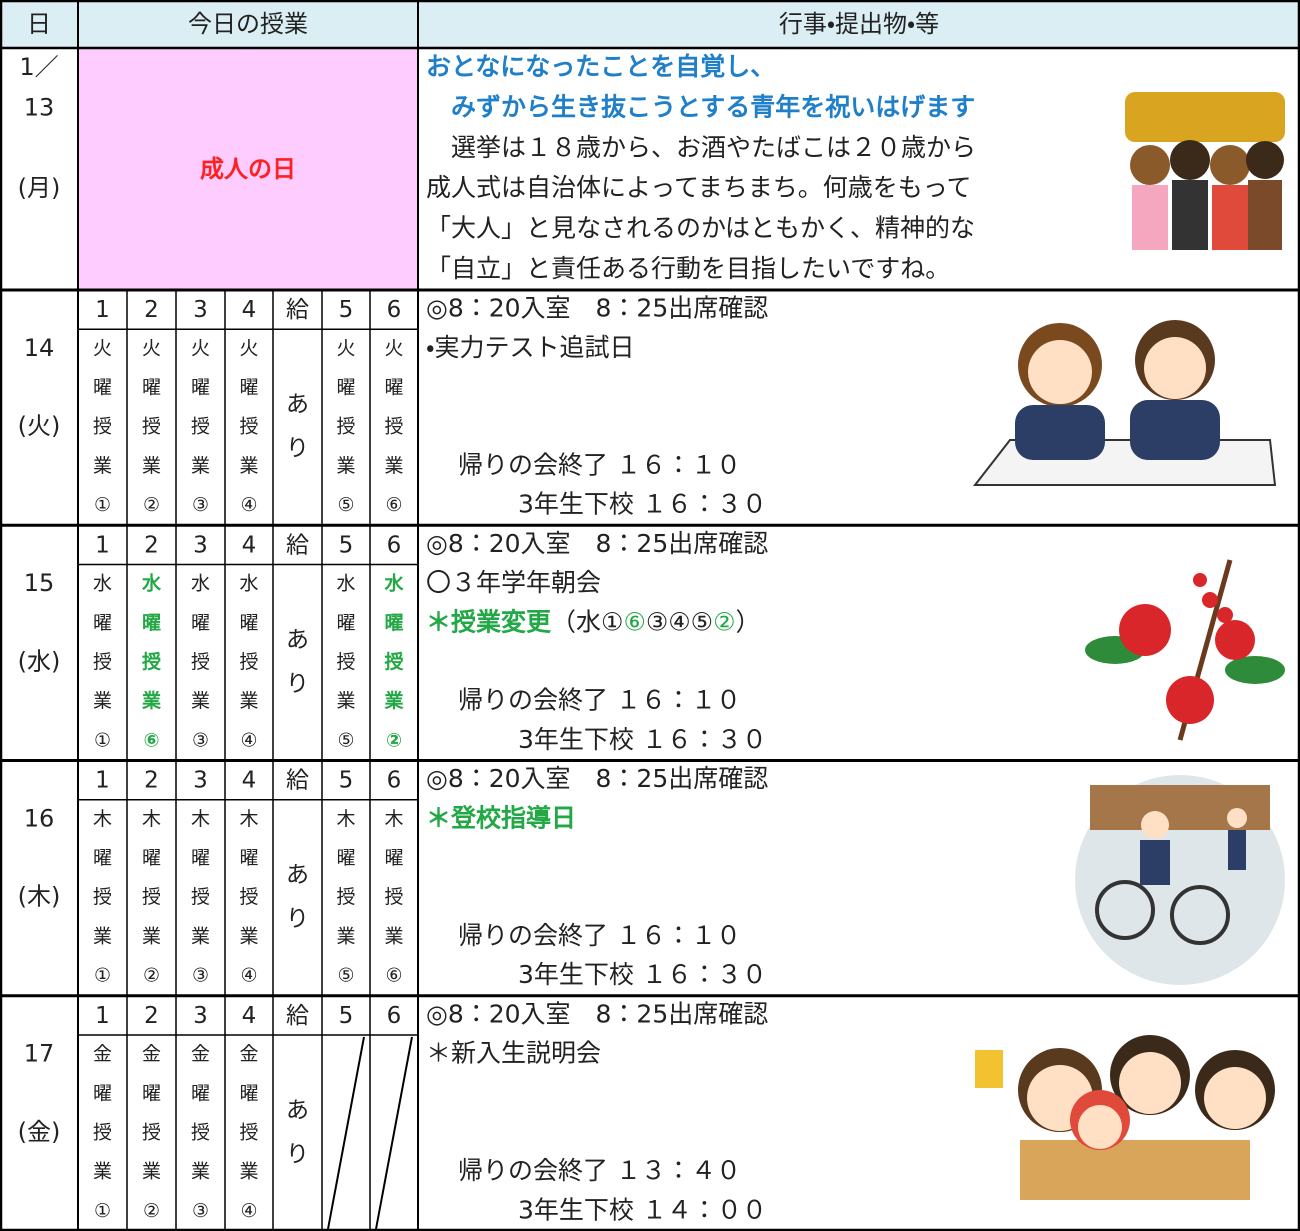  What do you see at coordinates (248, 1054) in the screenshot?
I see `class-cell: 金` at bounding box center [248, 1054].